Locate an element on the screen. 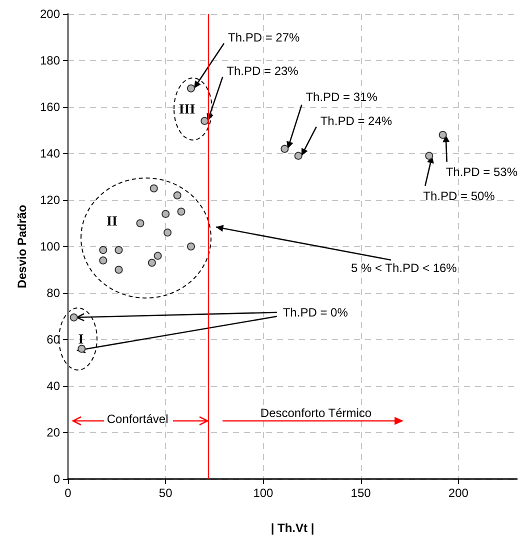 This screenshot has height=539, width=518. annotation: 5 % < Th.PD < 16% is located at coordinates (404, 268).